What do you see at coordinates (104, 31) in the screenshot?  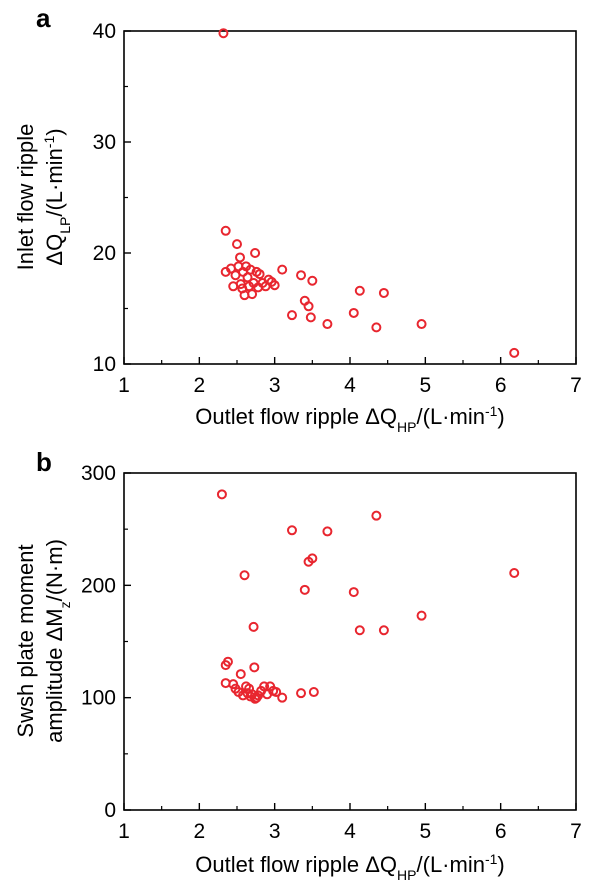 I see `panel-a-ytick-label: 40` at bounding box center [104, 31].